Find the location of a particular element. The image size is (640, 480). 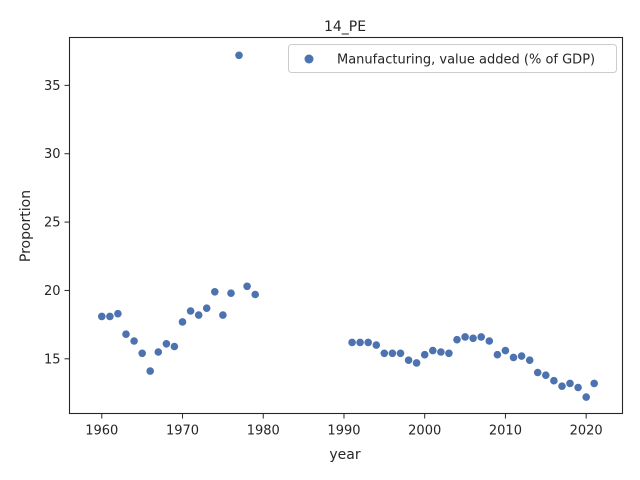

y-tick-label: 30 is located at coordinates (52, 154).